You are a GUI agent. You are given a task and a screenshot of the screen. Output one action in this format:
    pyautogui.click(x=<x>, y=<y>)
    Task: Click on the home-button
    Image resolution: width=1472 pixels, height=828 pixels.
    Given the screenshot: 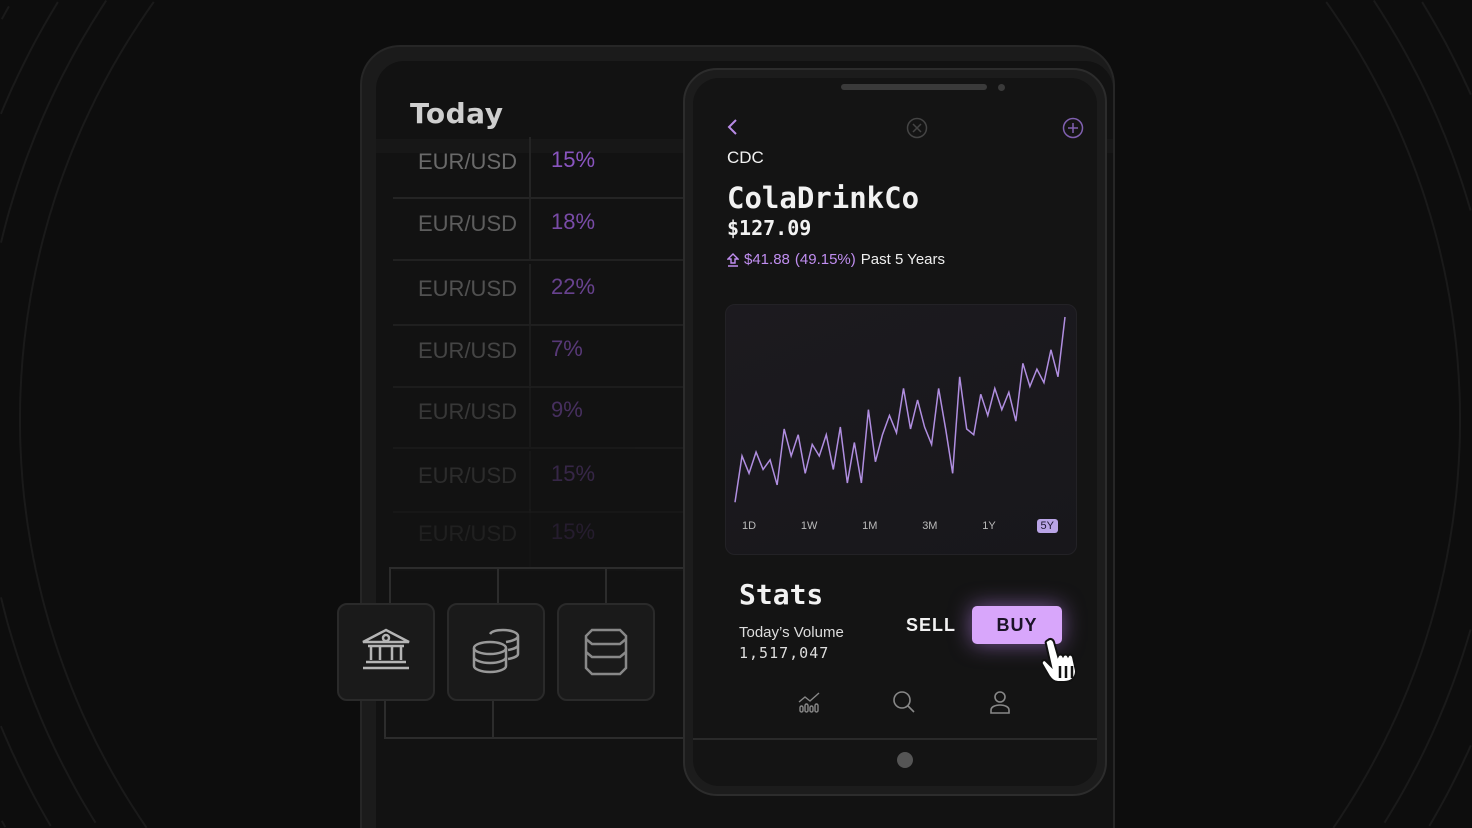 What is the action you would take?
    pyautogui.click(x=905, y=760)
    